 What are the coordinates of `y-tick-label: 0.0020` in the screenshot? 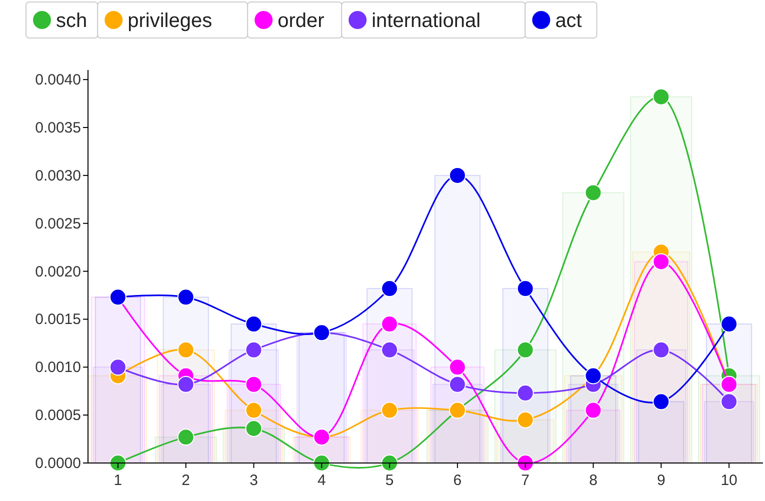 It's located at (58, 271).